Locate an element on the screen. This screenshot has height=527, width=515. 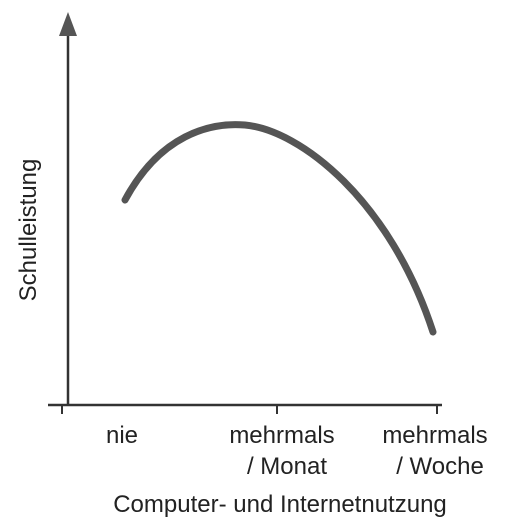
category-label: nie is located at coordinates (122, 435).